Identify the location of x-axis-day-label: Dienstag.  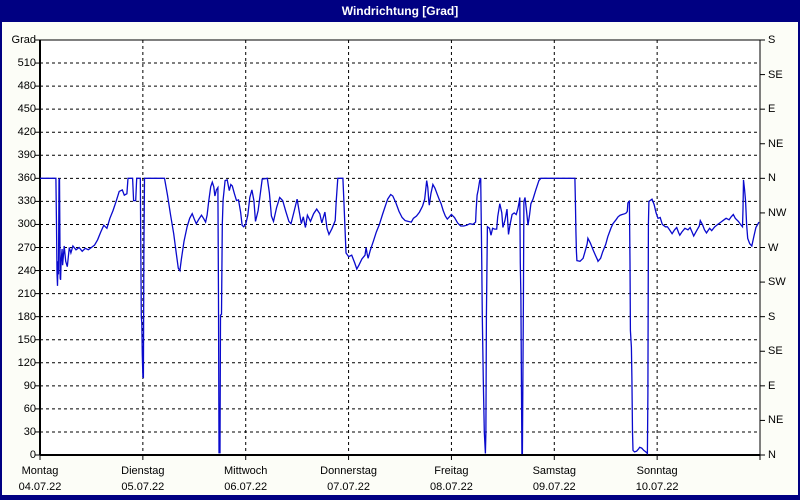
(143, 471).